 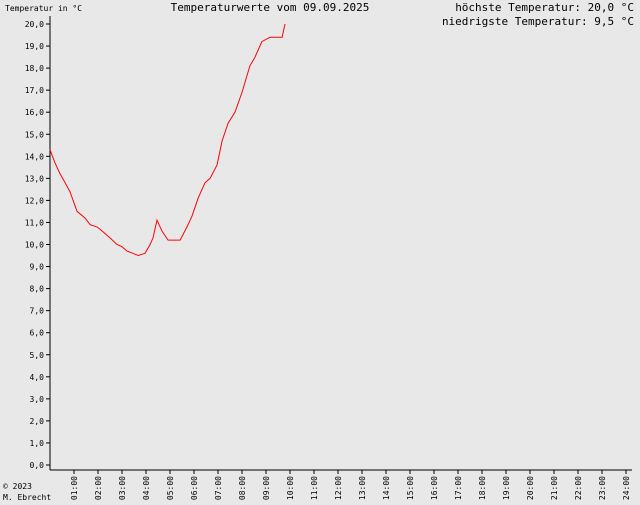 What do you see at coordinates (362, 488) in the screenshot?
I see `x-tick-label: 13:00` at bounding box center [362, 488].